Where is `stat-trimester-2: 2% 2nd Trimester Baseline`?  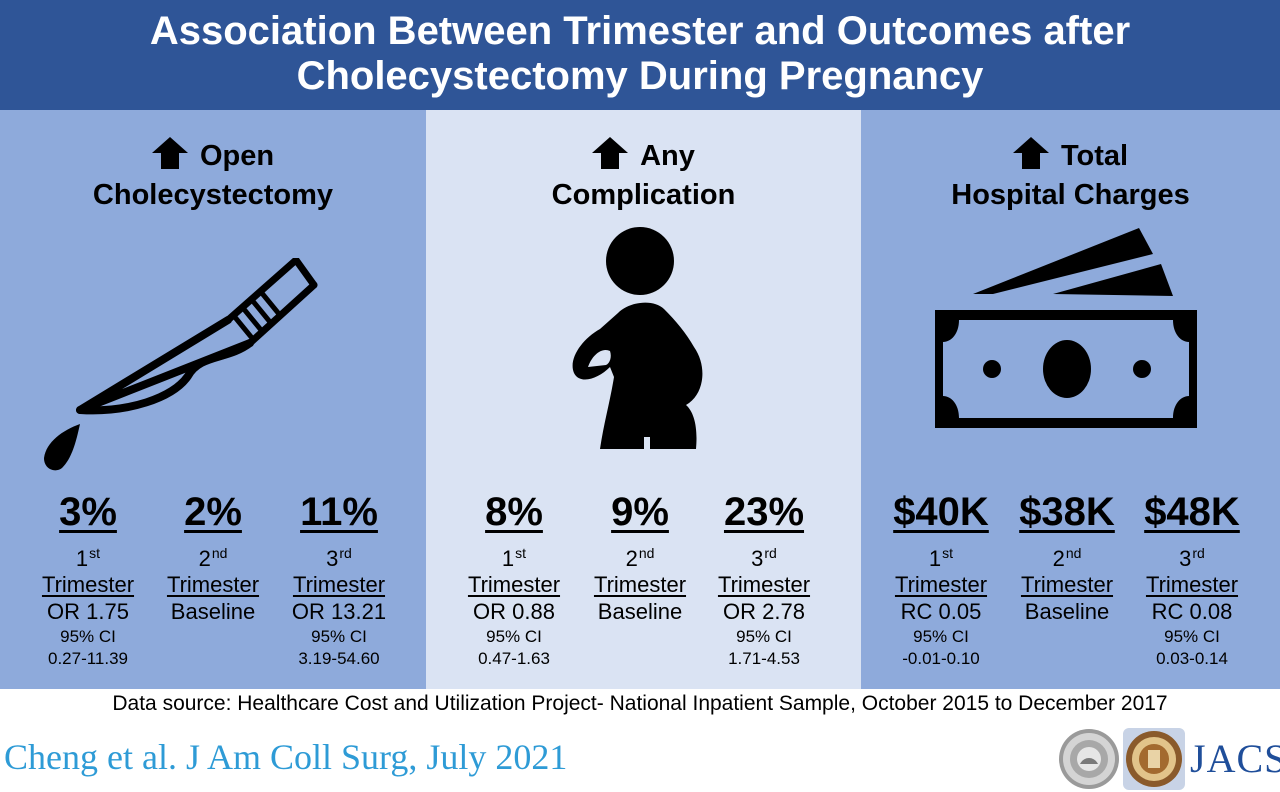 stat-trimester-2: 2% 2nd Trimester Baseline is located at coordinates (213, 558).